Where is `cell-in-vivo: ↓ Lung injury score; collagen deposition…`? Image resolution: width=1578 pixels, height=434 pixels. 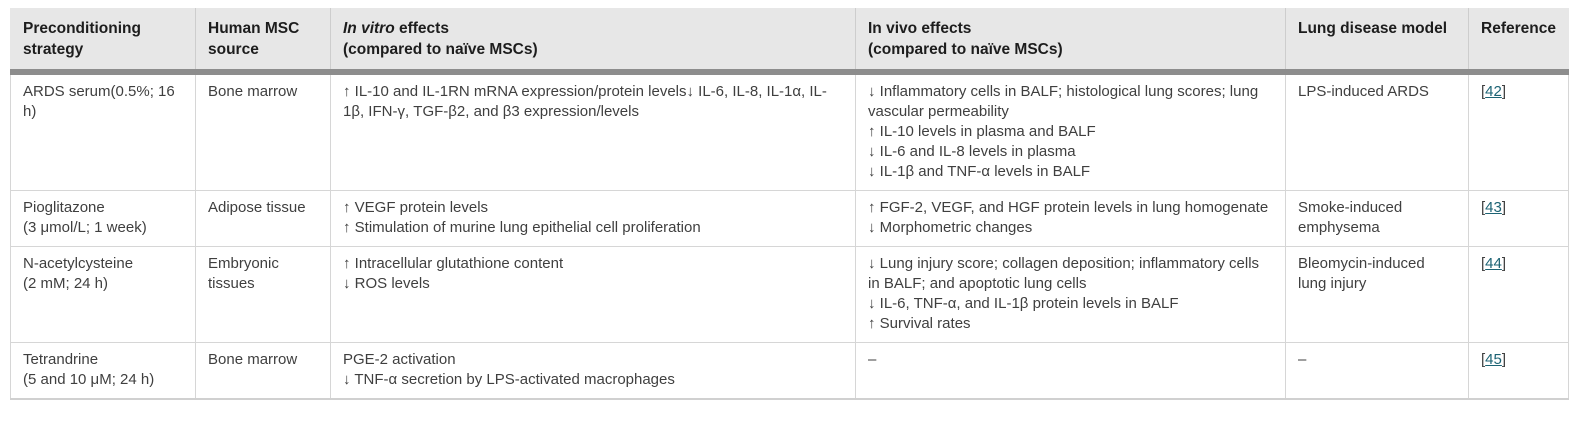
cell-in-vivo: ↓ Lung injury score; collagen deposition… is located at coordinates (1070, 294).